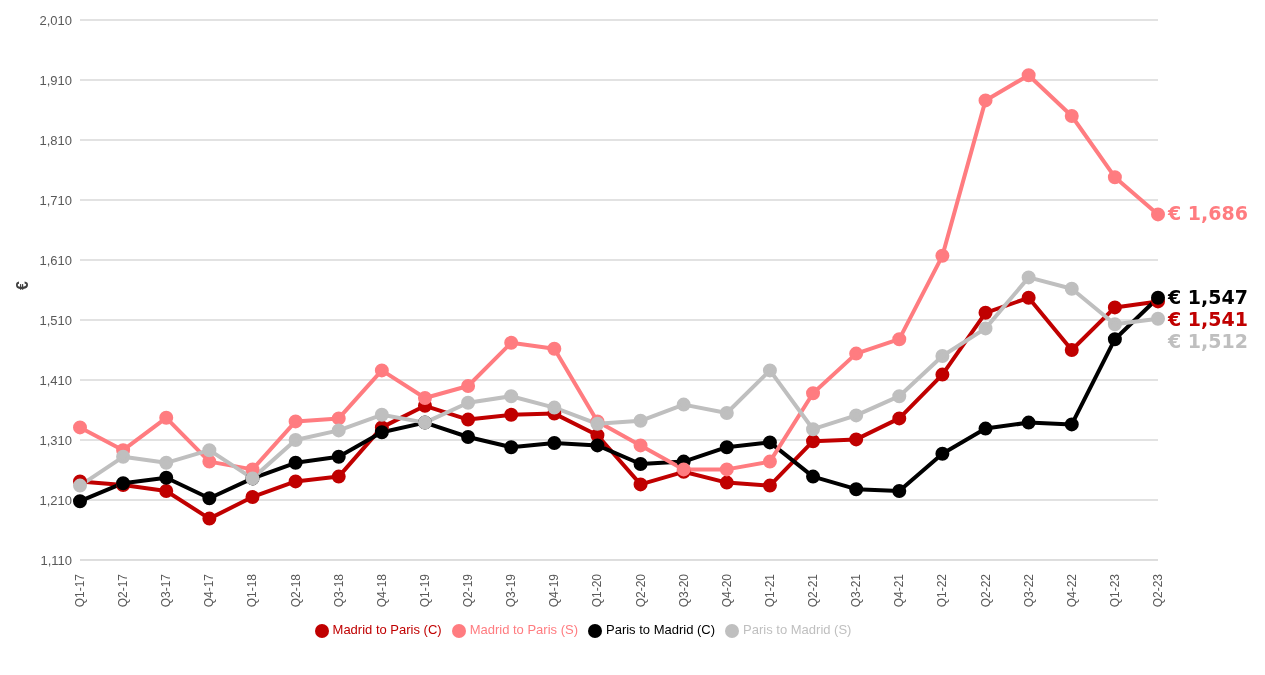 The width and height of the screenshot is (1265, 675). I want to click on annotation: € 1,541, so click(1207, 318).